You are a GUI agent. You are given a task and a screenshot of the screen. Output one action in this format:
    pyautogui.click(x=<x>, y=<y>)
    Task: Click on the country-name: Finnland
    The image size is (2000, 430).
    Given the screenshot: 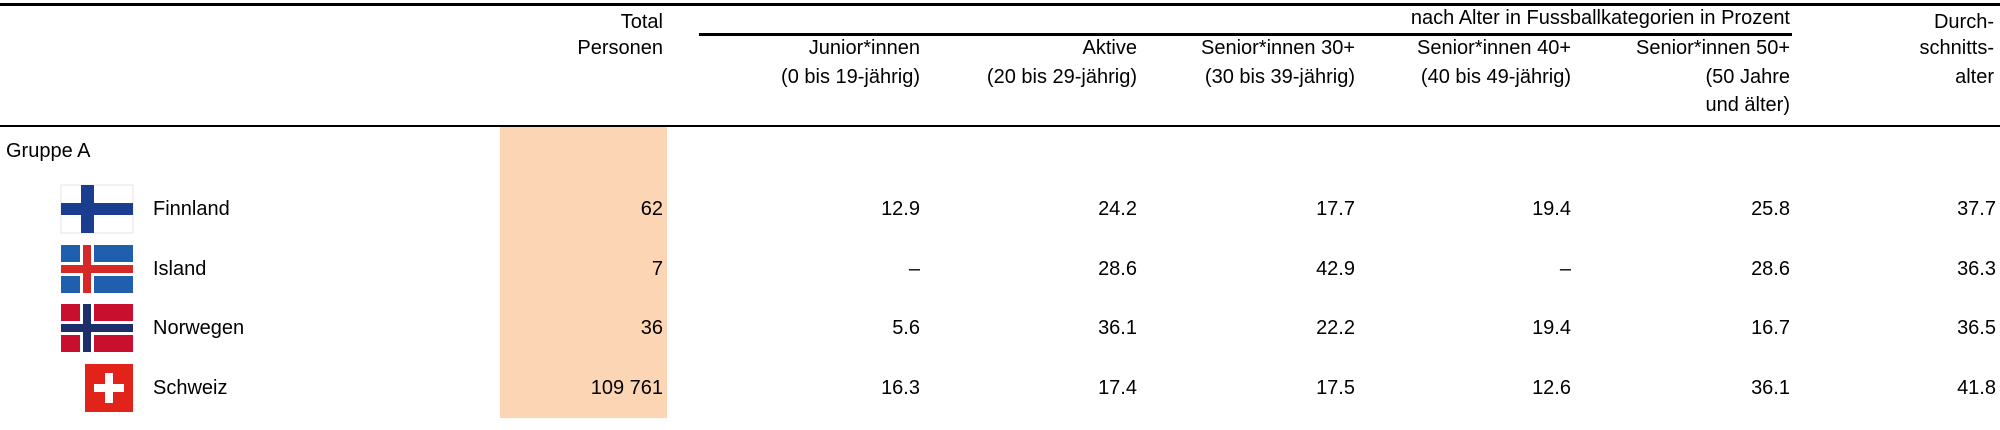 What is the action you would take?
    pyautogui.click(x=191, y=209)
    